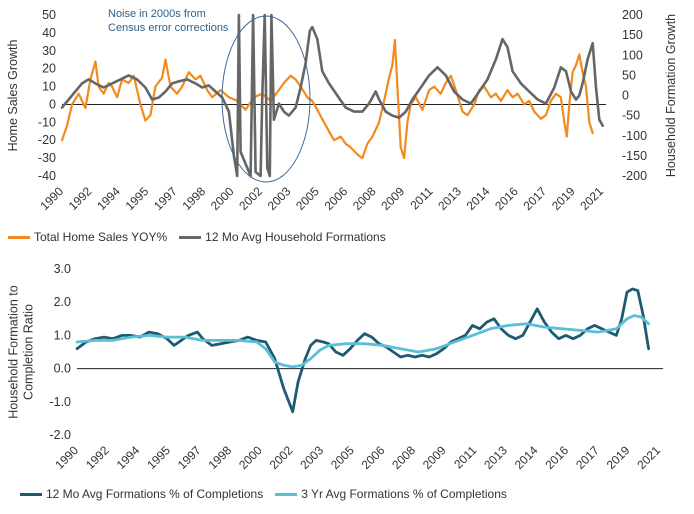 This screenshot has height=514, width=694. I want to click on legend-item-3yr-formations: 3 Yr Avg Formations % of Completions, so click(391, 494).